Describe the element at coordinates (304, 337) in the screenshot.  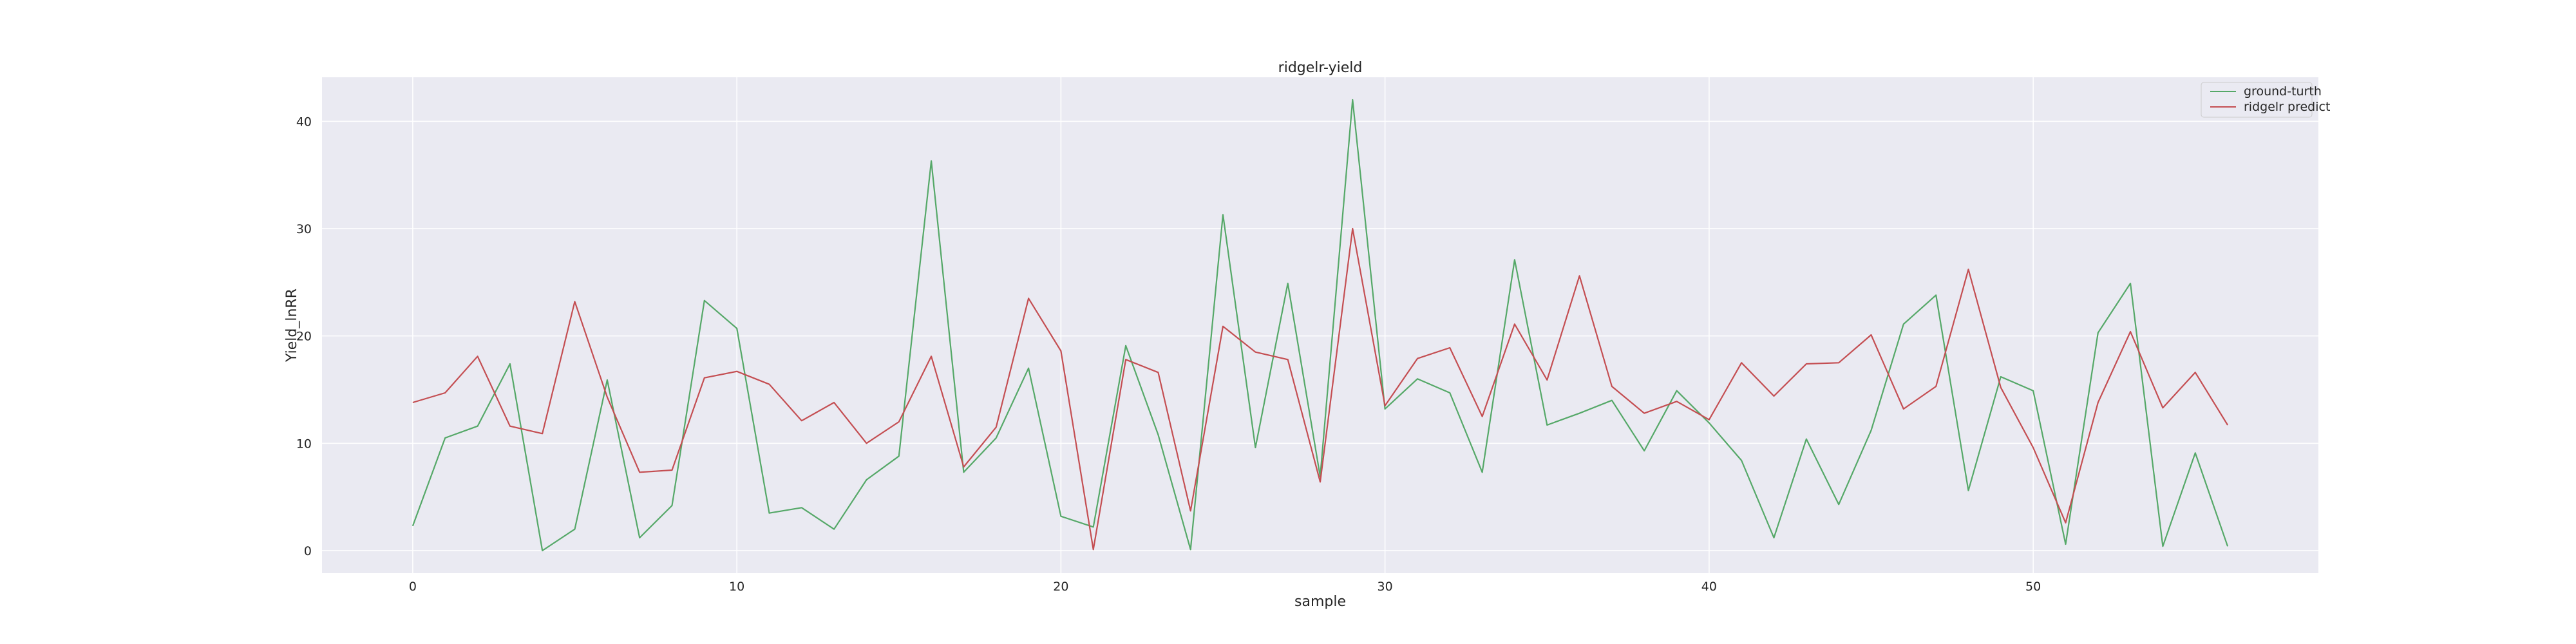
I see `y-tick-label-20: 20` at that location.